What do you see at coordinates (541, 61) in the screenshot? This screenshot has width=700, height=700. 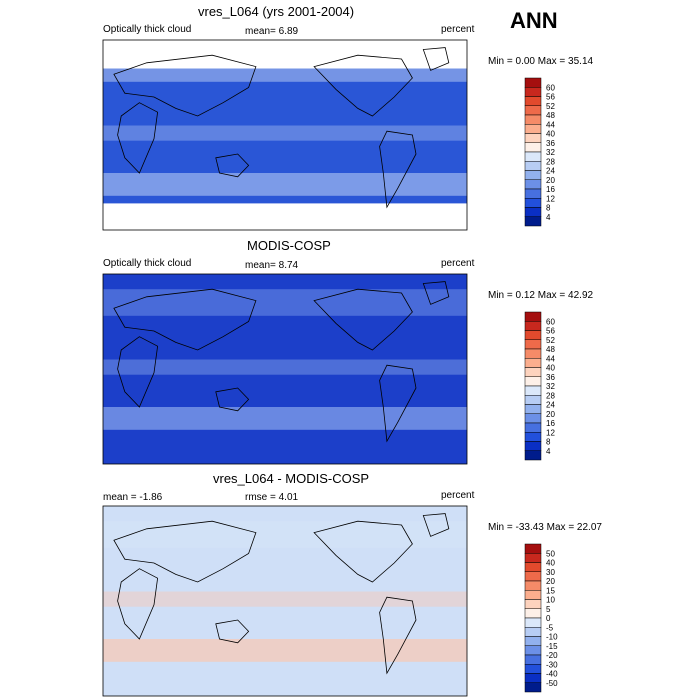 I see `panel-1-minmax: Min = 0.00 Max = 35.14` at bounding box center [541, 61].